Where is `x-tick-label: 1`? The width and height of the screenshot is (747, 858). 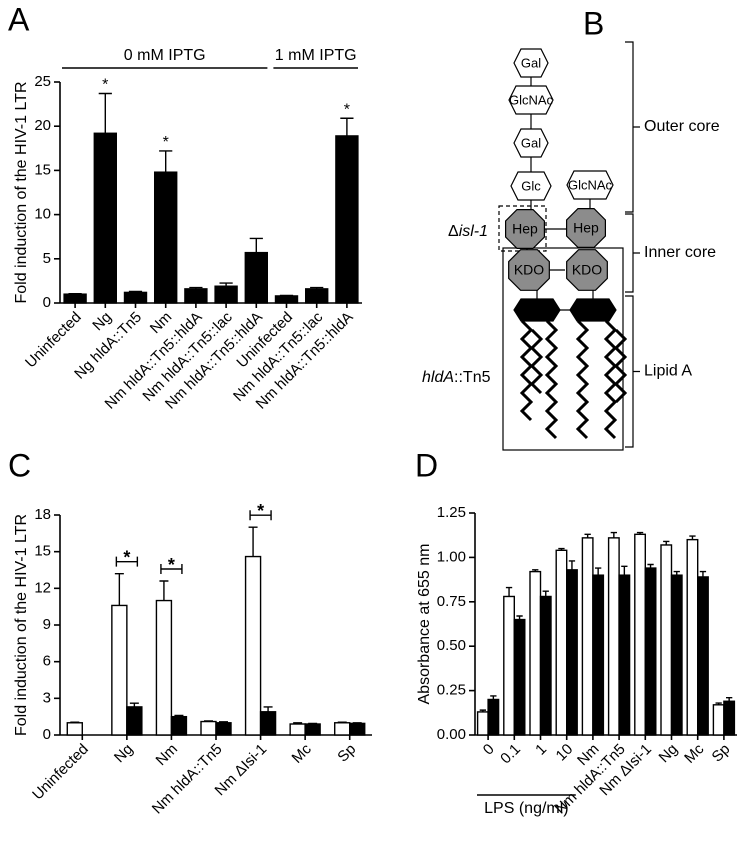
x-tick-label: 1 is located at coordinates (541, 750).